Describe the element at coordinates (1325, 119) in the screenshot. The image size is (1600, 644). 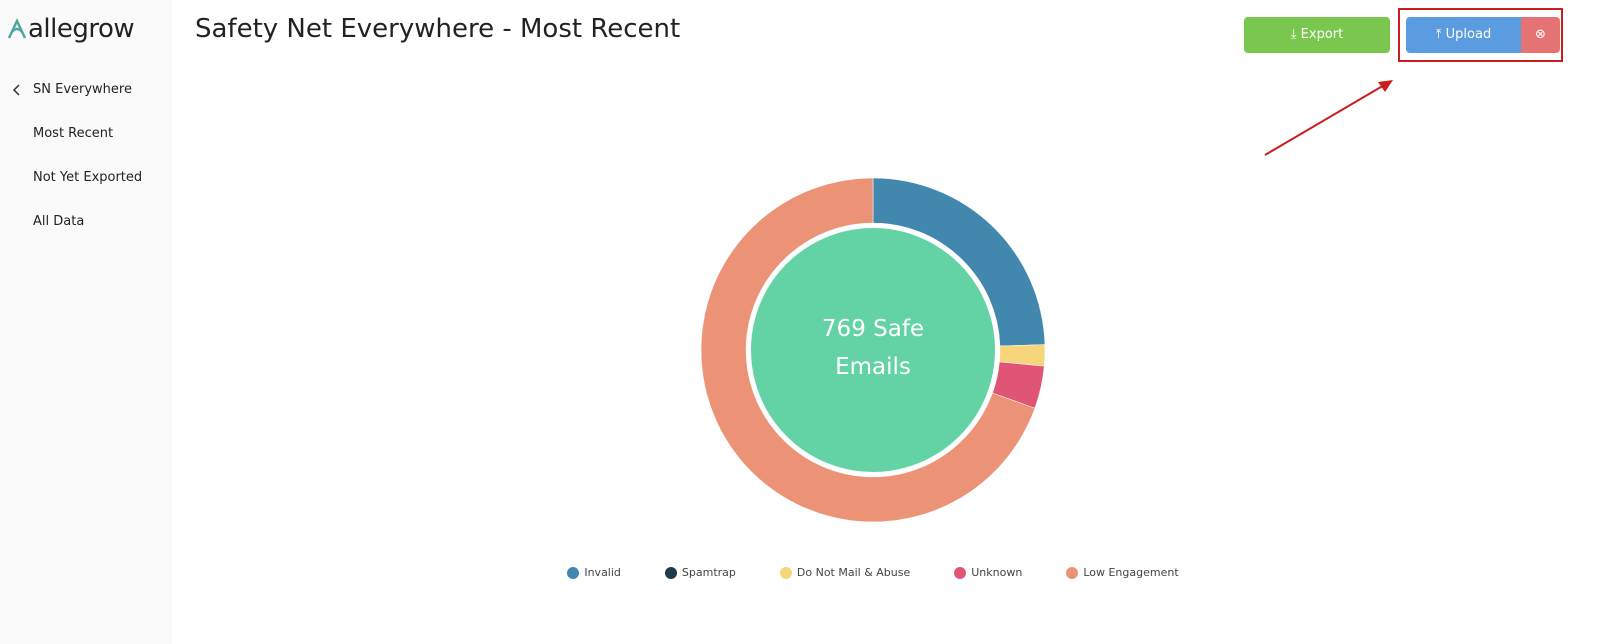
I see `arrow` at that location.